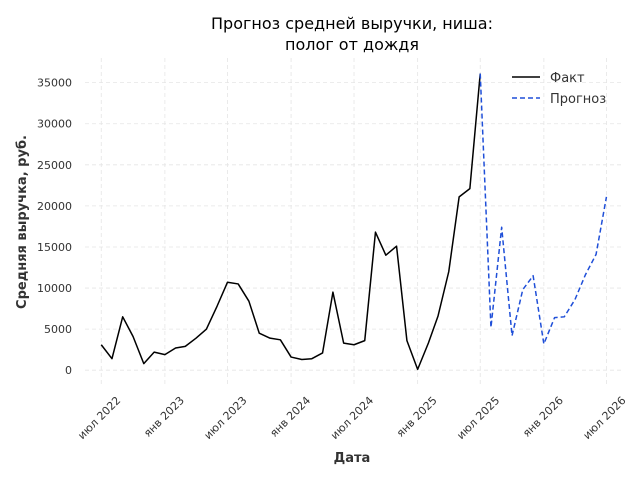 Image resolution: width=640 pixels, height=480 pixels. Describe the element at coordinates (578, 99) in the screenshot. I see `legend-label-forecast: Прогноз` at that location.